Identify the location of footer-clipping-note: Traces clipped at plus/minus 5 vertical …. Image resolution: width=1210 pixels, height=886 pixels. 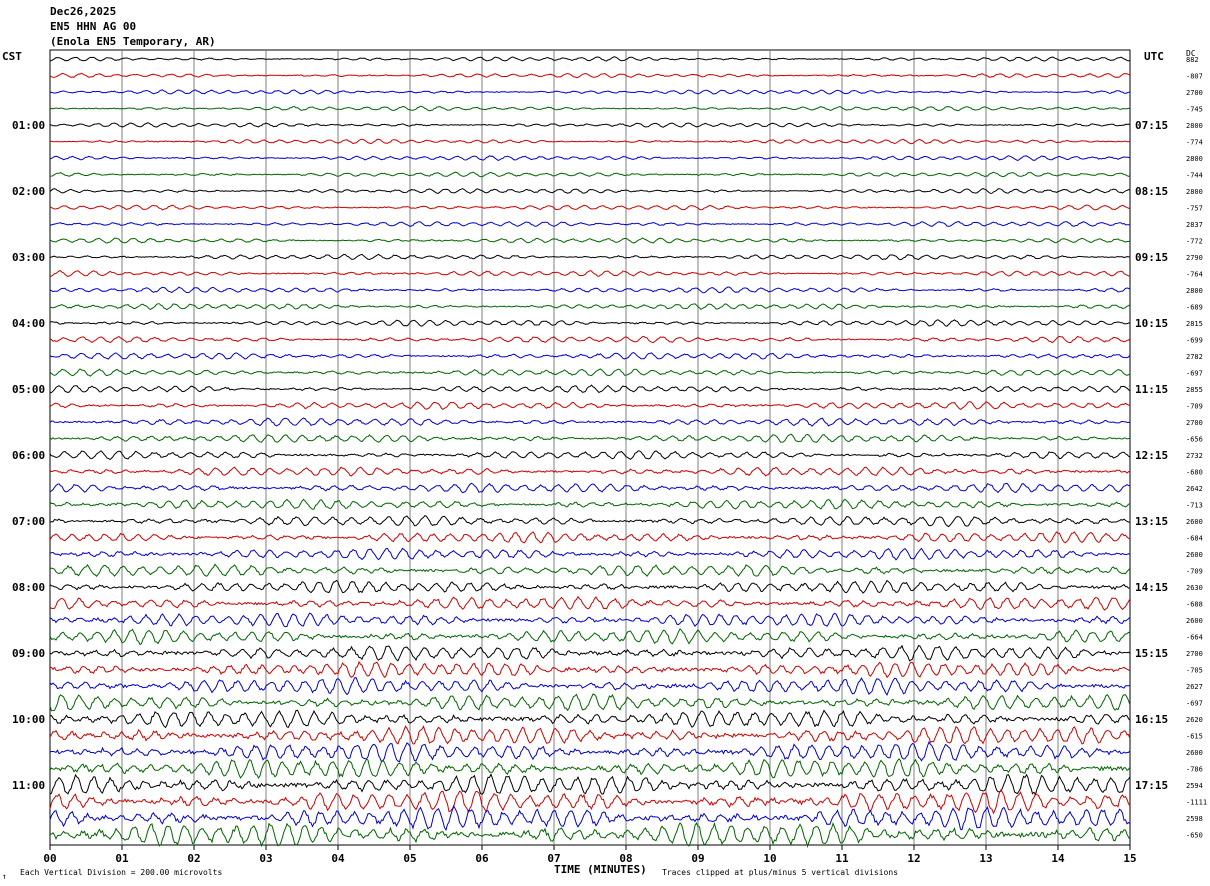
(780, 872).